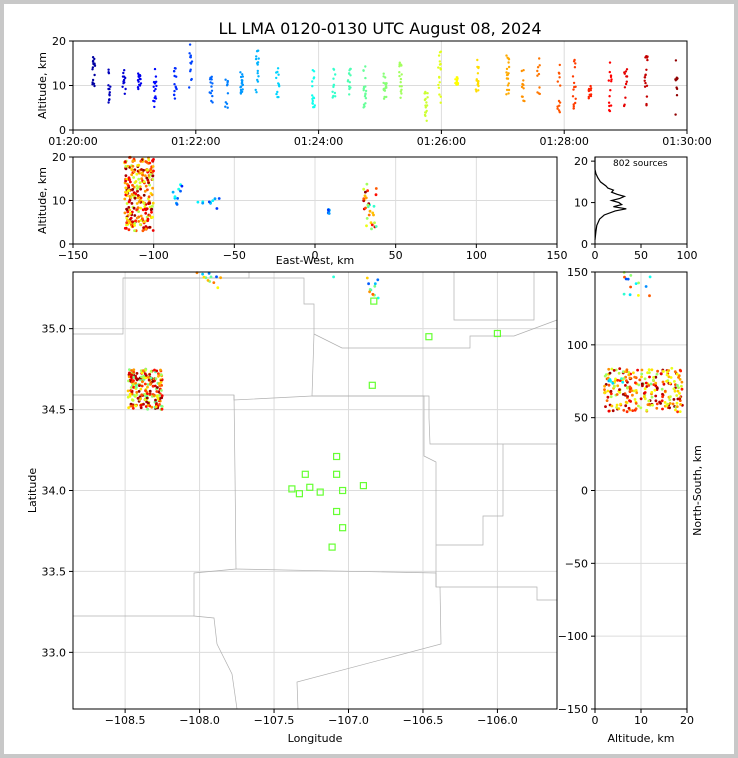  Describe the element at coordinates (497, 720) in the screenshot. I see `x-tick-label: −106.0` at that location.